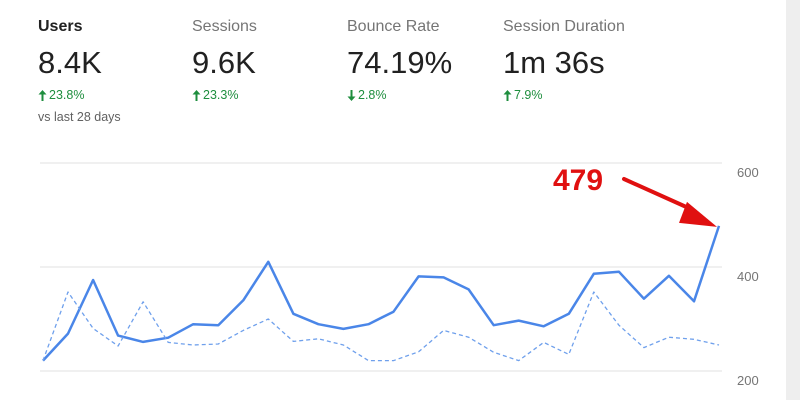 This screenshot has width=800, height=400. I want to click on metric-value: 8.4K, so click(70, 62).